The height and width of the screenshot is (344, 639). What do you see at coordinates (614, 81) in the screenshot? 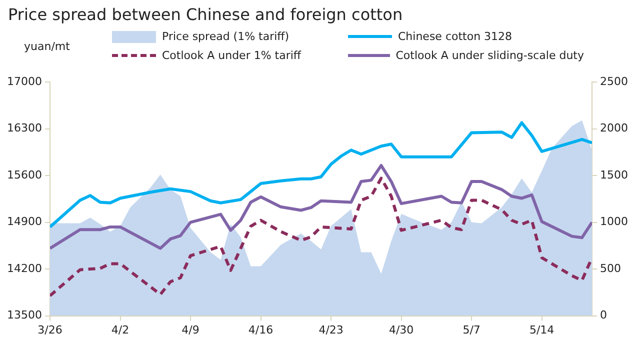
I see `y2-tick-label: 2500` at bounding box center [614, 81].